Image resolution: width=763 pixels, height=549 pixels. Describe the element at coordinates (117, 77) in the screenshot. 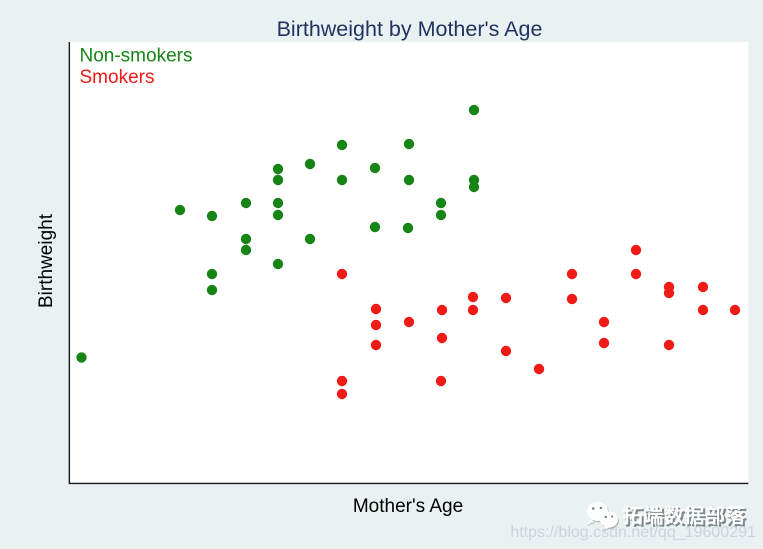

I see `svg-text: Smokers` at that location.